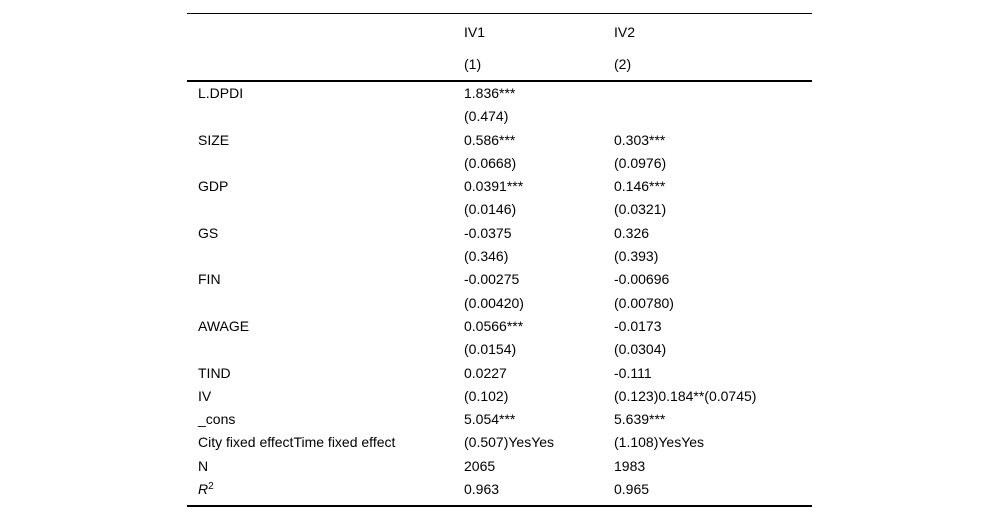 The height and width of the screenshot is (515, 1000). Describe the element at coordinates (509, 442) in the screenshot. I see `cell-iv1: (0.507)YesYes` at that location.